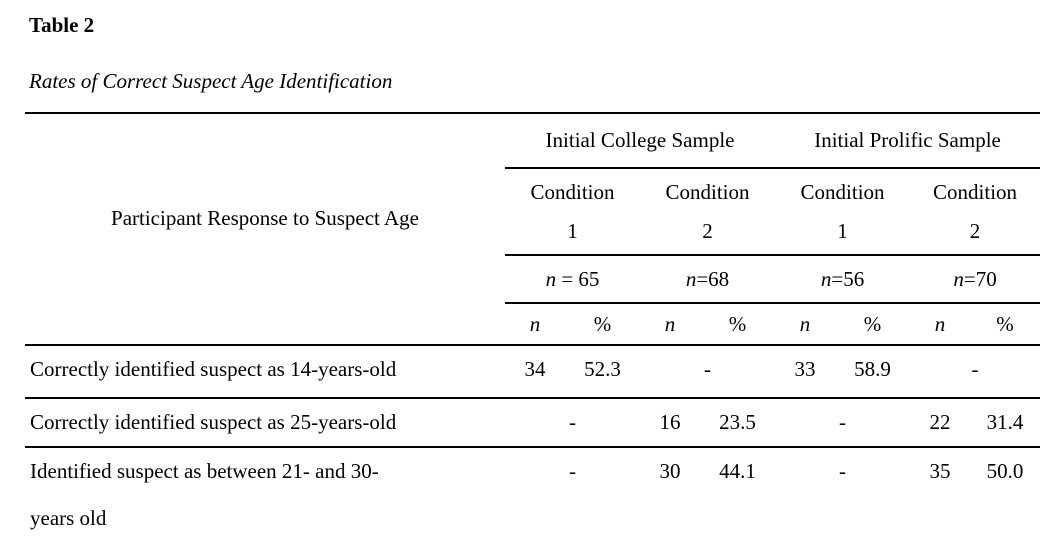 Image resolution: width=1062 pixels, height=544 pixels. Describe the element at coordinates (980, 278) in the screenshot. I see `n-value: =70` at that location.